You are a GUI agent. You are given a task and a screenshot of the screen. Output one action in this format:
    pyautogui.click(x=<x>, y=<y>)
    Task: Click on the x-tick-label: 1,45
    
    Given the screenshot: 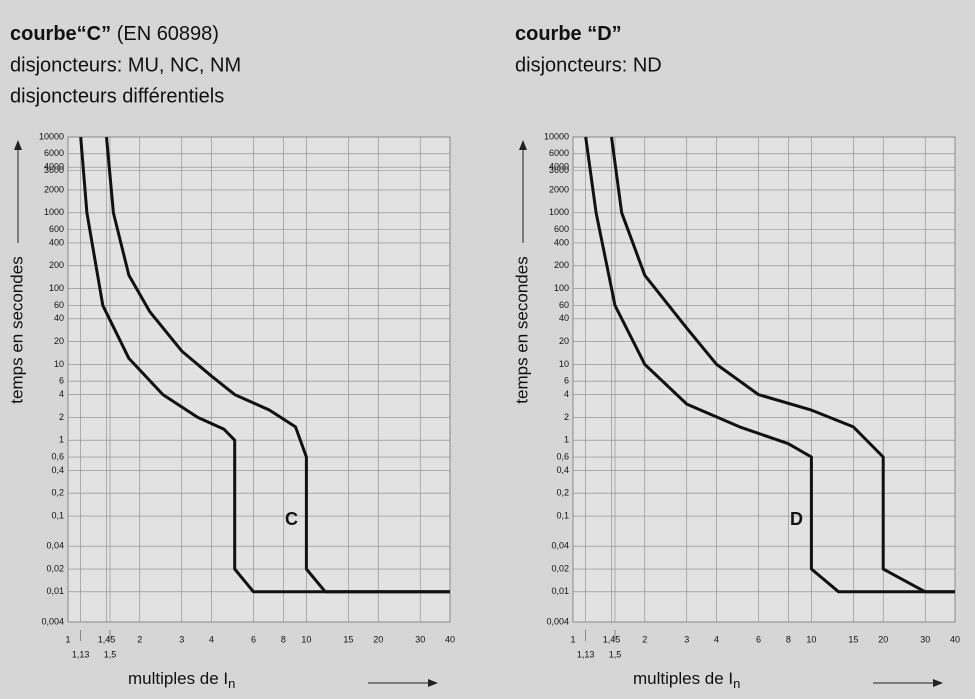 What is the action you would take?
    pyautogui.click(x=107, y=639)
    